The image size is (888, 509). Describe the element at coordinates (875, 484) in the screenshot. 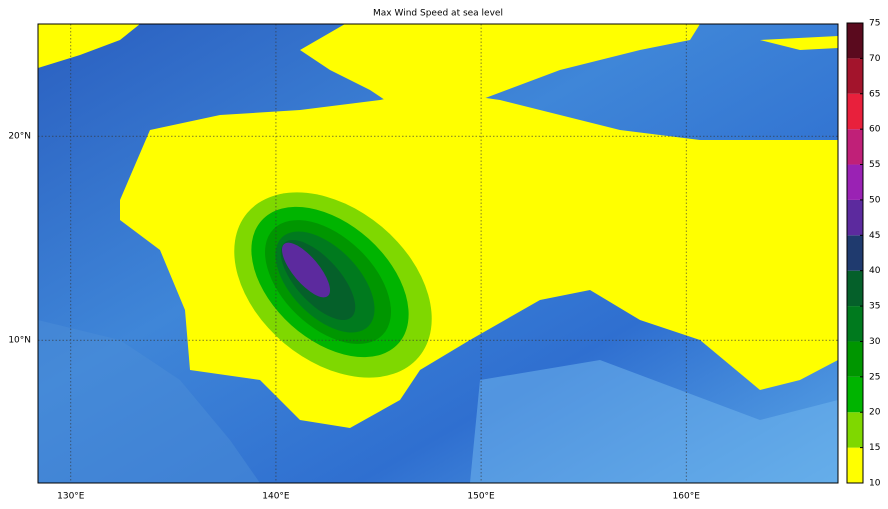

I see `colorbar-label: 10` at that location.